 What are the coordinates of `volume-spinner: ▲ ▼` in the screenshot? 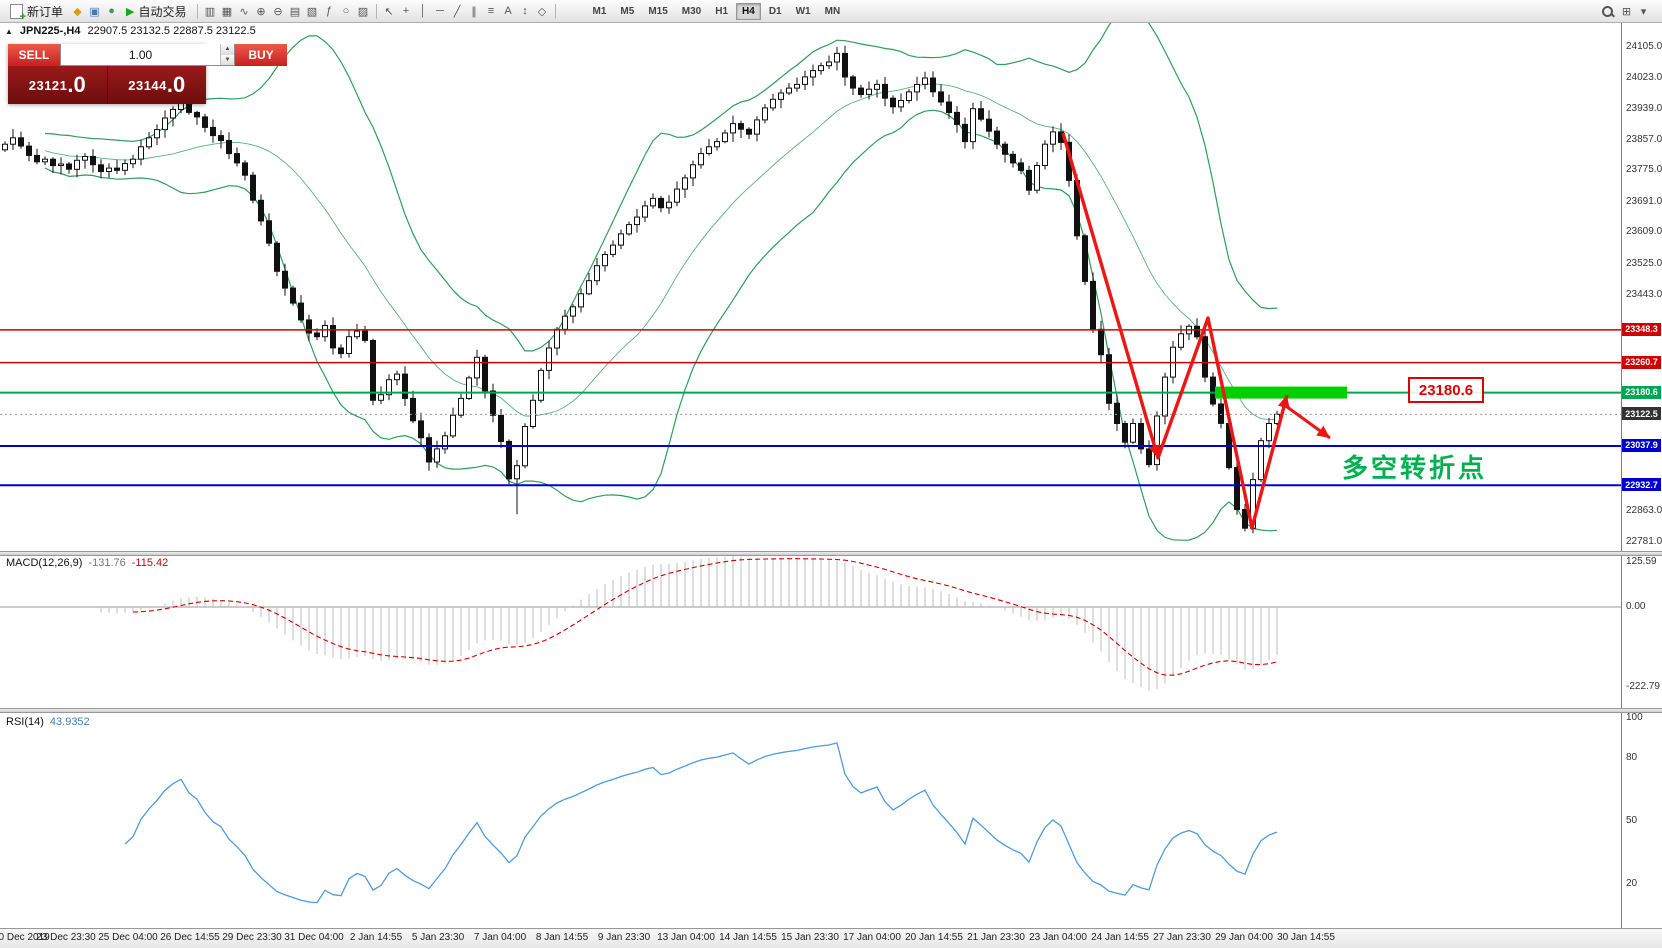 It's located at (227, 54).